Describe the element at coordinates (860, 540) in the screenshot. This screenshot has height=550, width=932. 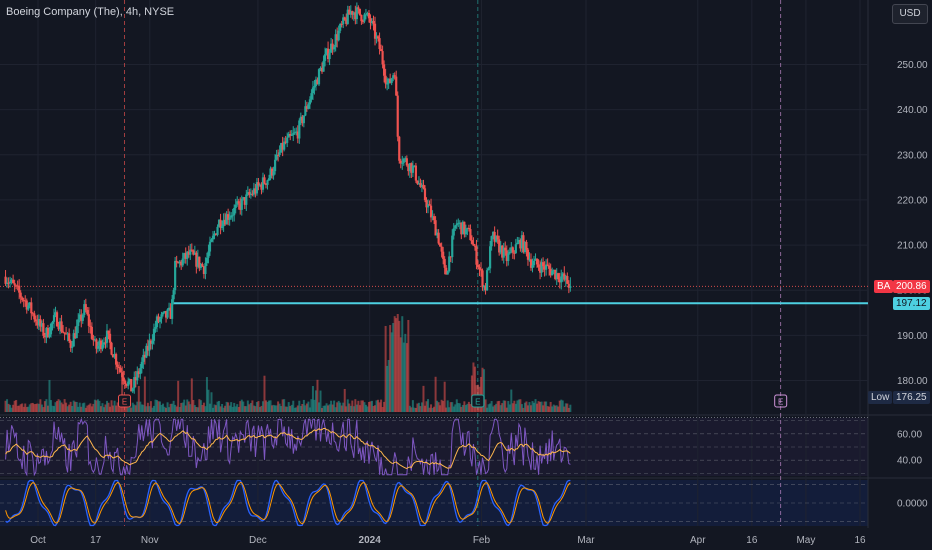
I see `x-tick-label: 16` at that location.